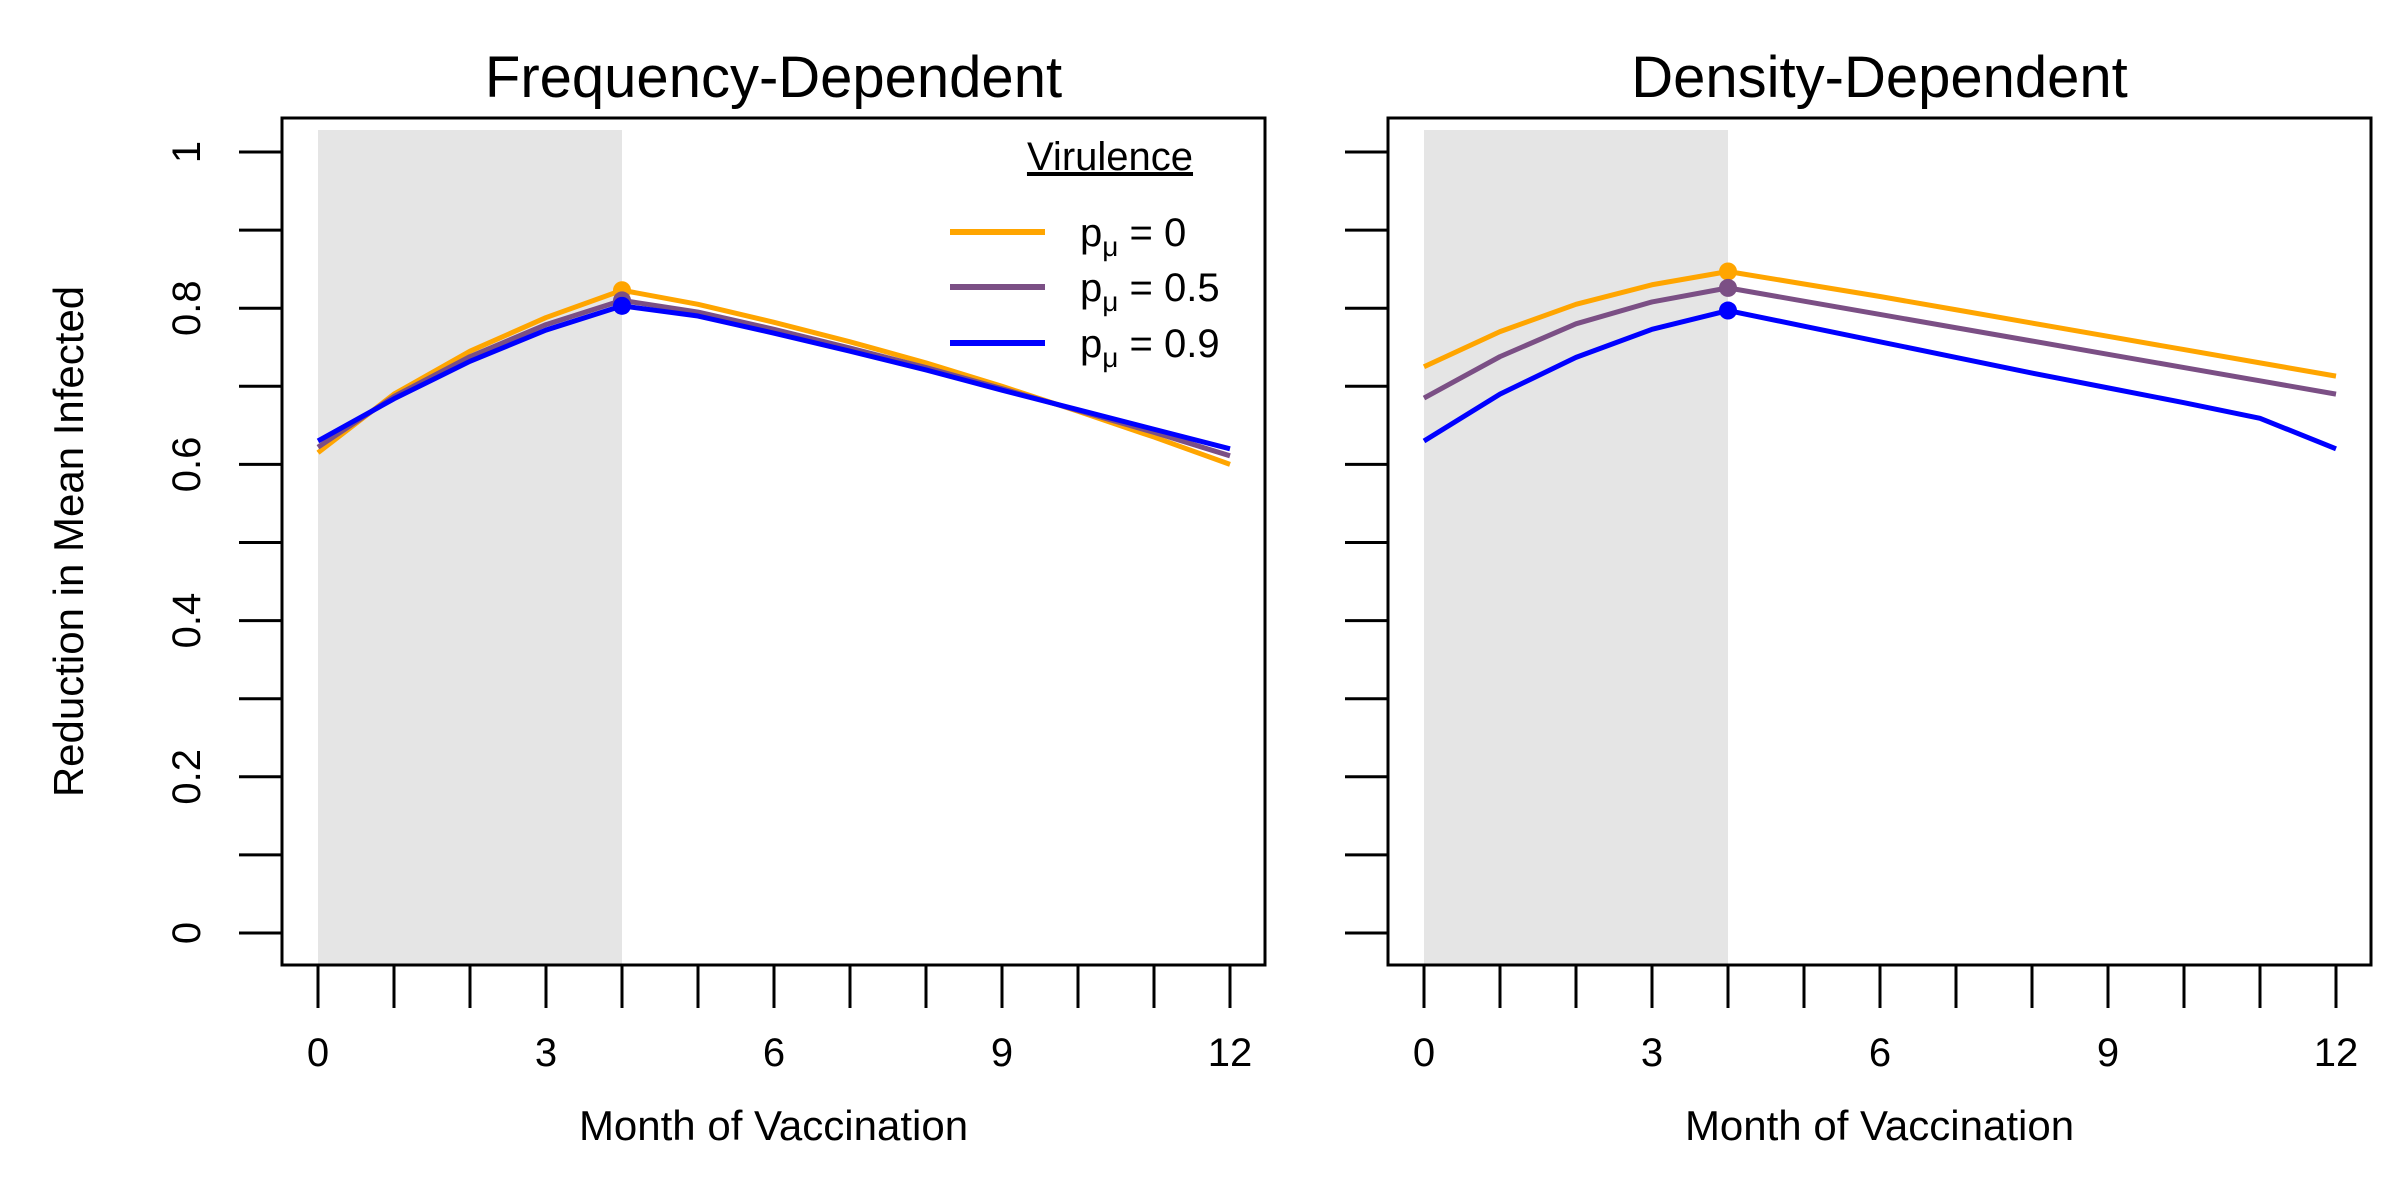 The image size is (2400, 1200). Describe the element at coordinates (187, 933) in the screenshot. I see `y-tick-label: 0` at that location.